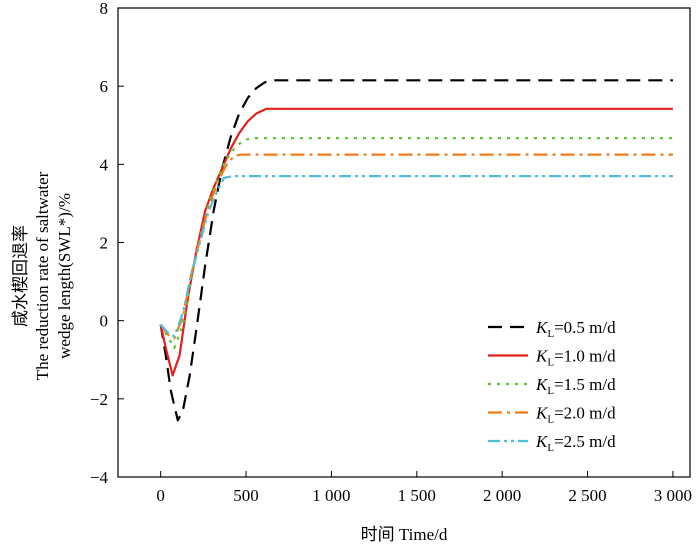 The height and width of the screenshot is (546, 700). What do you see at coordinates (104, 321) in the screenshot?
I see `y-tick-label: 0` at bounding box center [104, 321].